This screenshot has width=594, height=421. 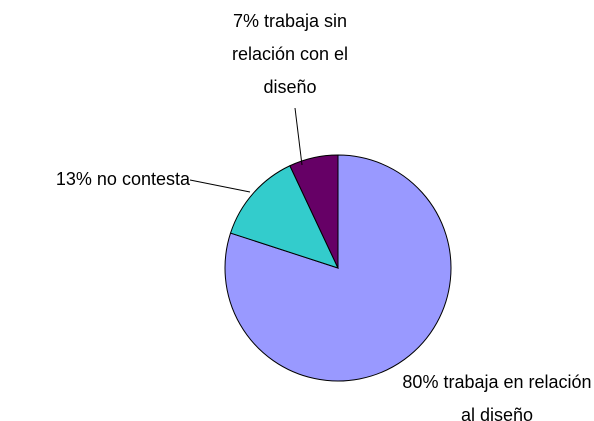 What do you see at coordinates (245, 21) in the screenshot?
I see `value-label: 7%` at bounding box center [245, 21].